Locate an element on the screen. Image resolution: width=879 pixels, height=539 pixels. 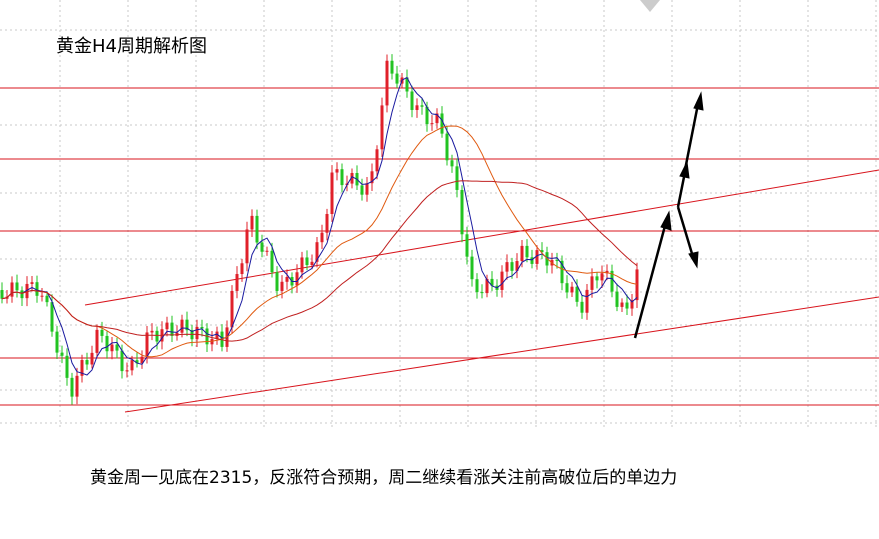
chart-title: 黄金H4周期解析图 is located at coordinates (131, 46).